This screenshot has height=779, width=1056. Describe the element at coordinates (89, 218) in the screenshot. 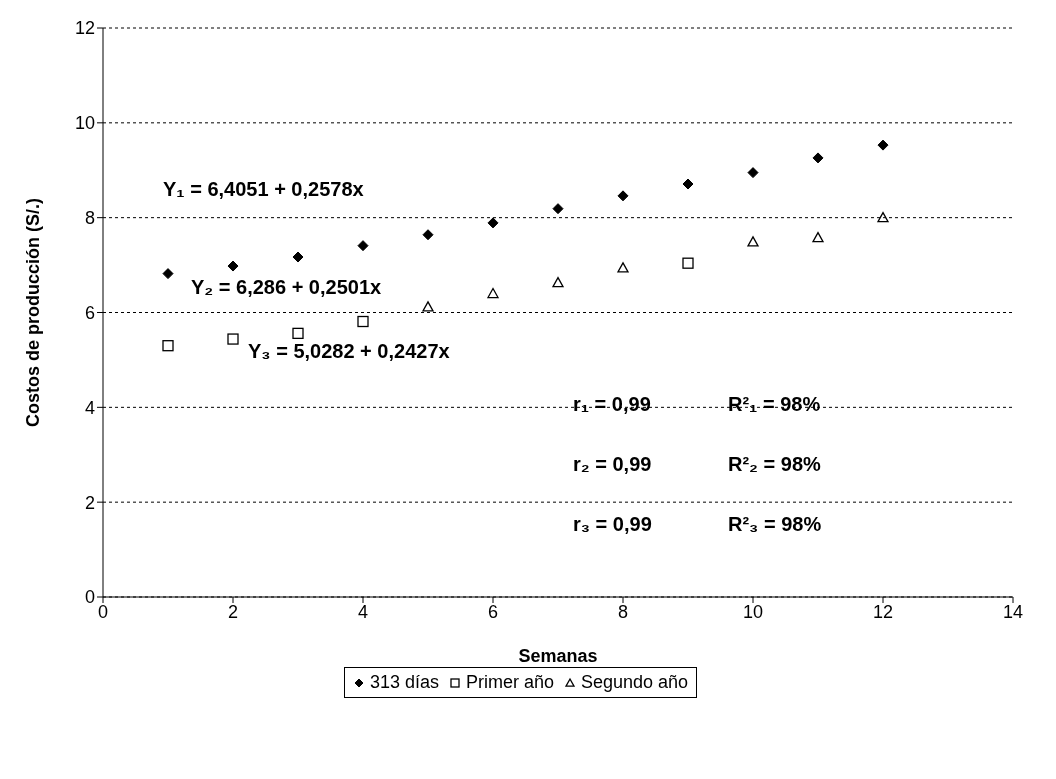

I see `y-tick-label: 8` at that location.